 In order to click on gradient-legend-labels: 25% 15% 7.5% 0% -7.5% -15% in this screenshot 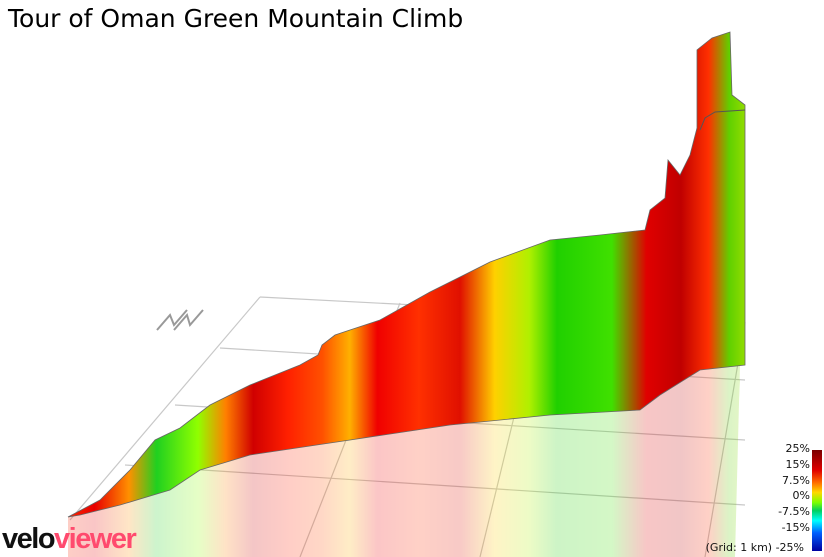, I will do `click(750, 488)`.